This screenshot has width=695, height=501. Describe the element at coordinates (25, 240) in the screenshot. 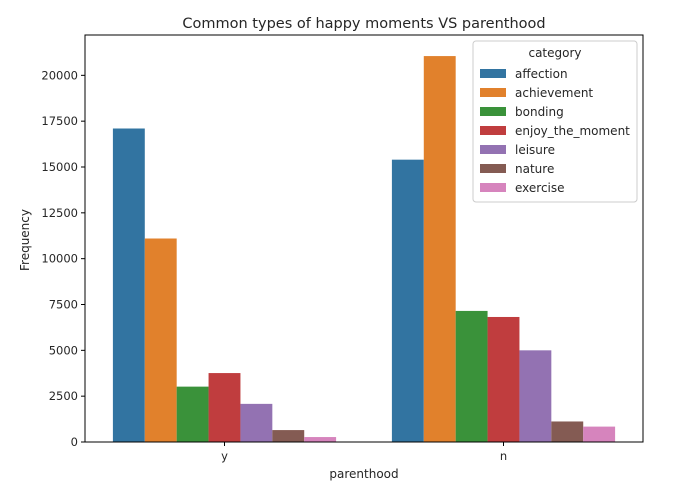

I see `y-axis-label: Frequency` at that location.